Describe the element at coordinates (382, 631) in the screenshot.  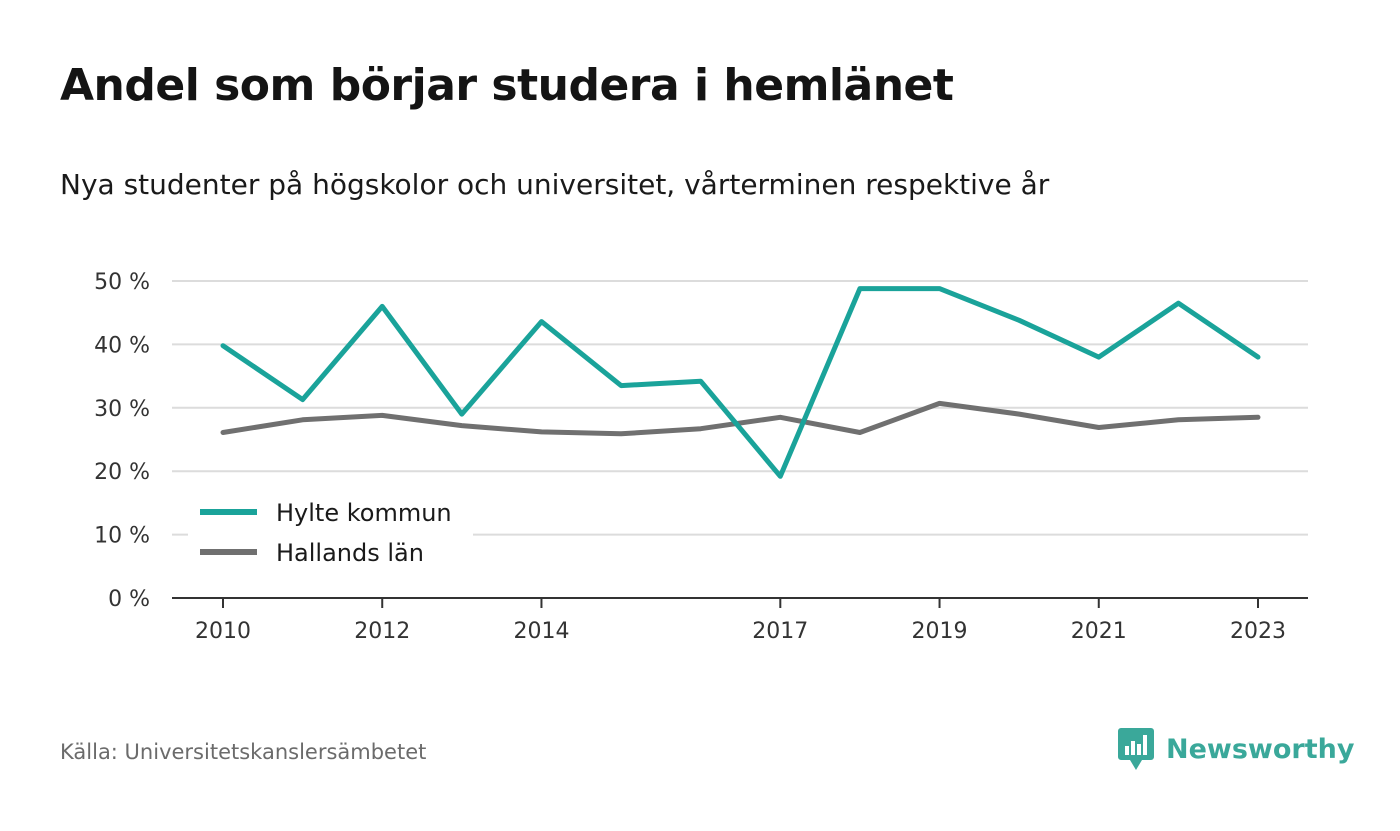
I see `x-tick-label: 2012` at that location.